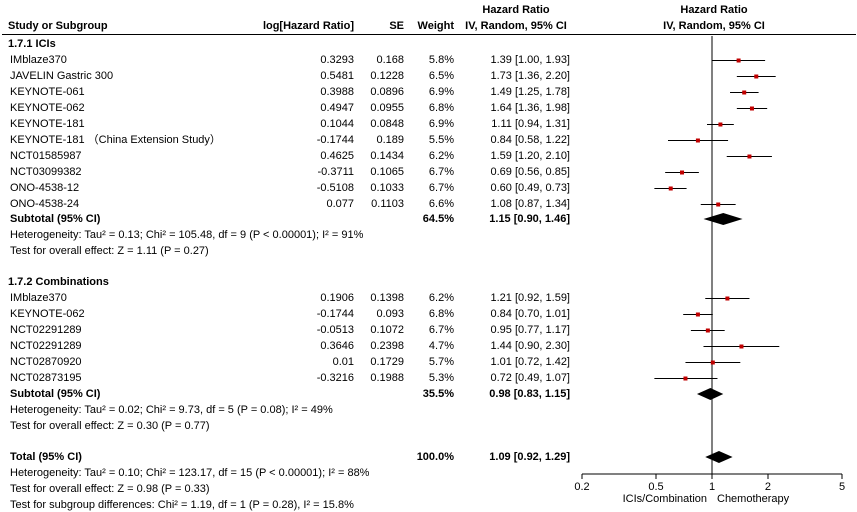  Describe the element at coordinates (438, 219) in the screenshot. I see `subtotal-weight: 64.5%` at that location.